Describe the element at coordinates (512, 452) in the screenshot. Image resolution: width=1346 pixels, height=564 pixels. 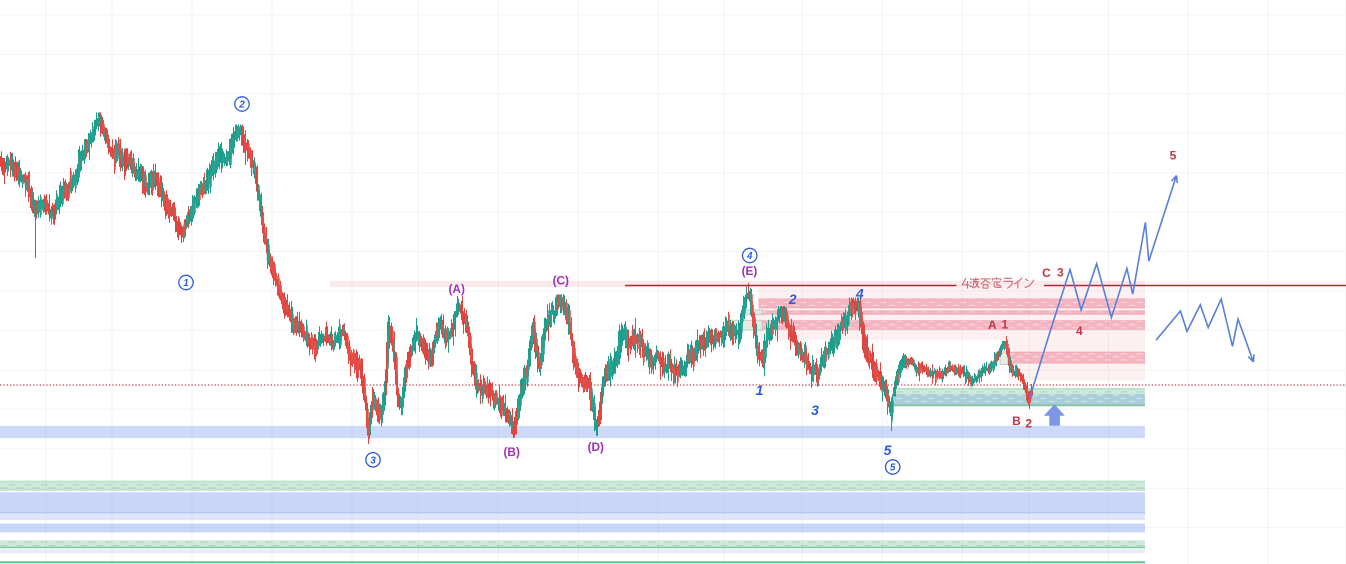
I see `svg-text: (B)` at that location.